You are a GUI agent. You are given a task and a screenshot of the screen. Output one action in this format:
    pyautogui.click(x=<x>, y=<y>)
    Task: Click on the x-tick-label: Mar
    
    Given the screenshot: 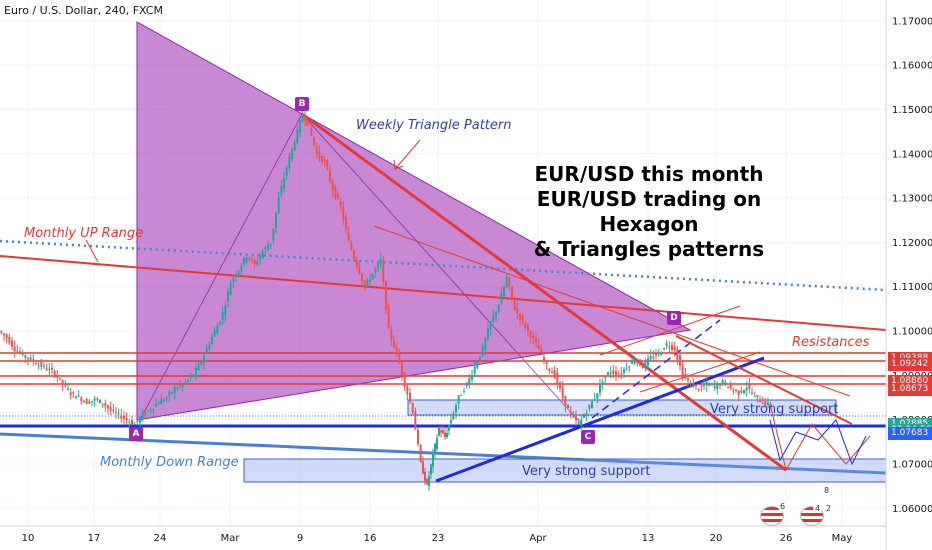 What is the action you would take?
    pyautogui.click(x=231, y=538)
    